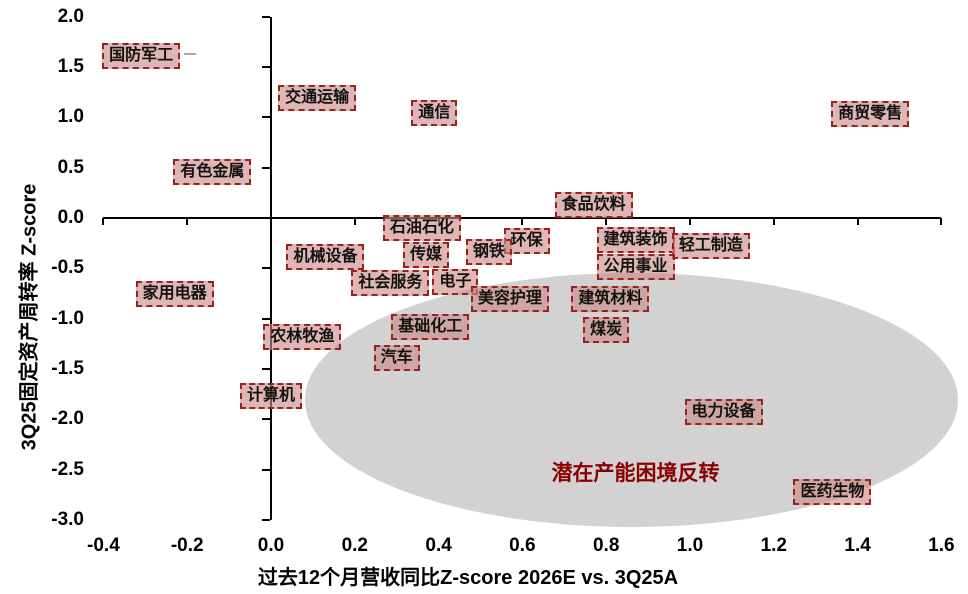 This screenshot has width=968, height=594. What do you see at coordinates (271, 545) in the screenshot?
I see `x-tick-label: 0.0` at bounding box center [271, 545].